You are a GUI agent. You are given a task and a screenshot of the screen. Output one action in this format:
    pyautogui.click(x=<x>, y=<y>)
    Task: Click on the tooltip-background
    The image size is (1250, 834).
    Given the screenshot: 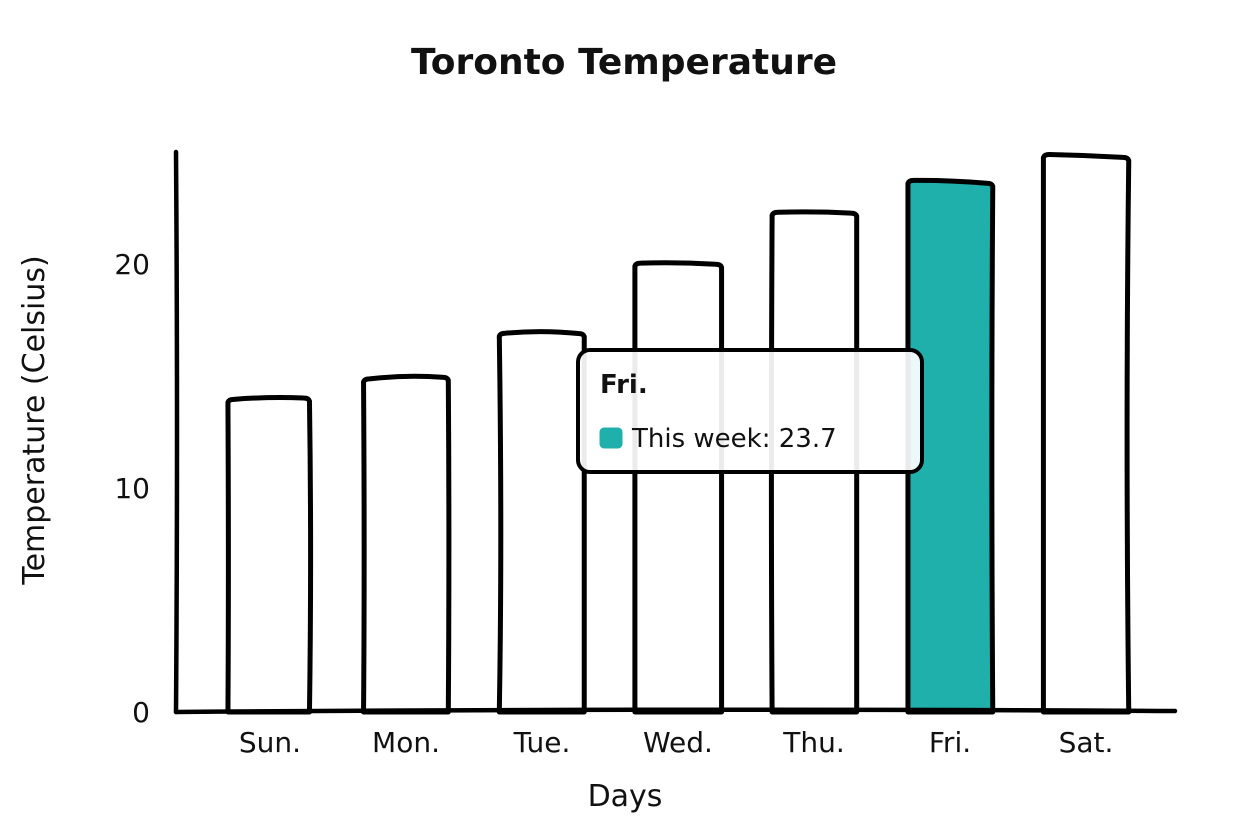 What is the action you would take?
    pyautogui.click(x=750, y=411)
    